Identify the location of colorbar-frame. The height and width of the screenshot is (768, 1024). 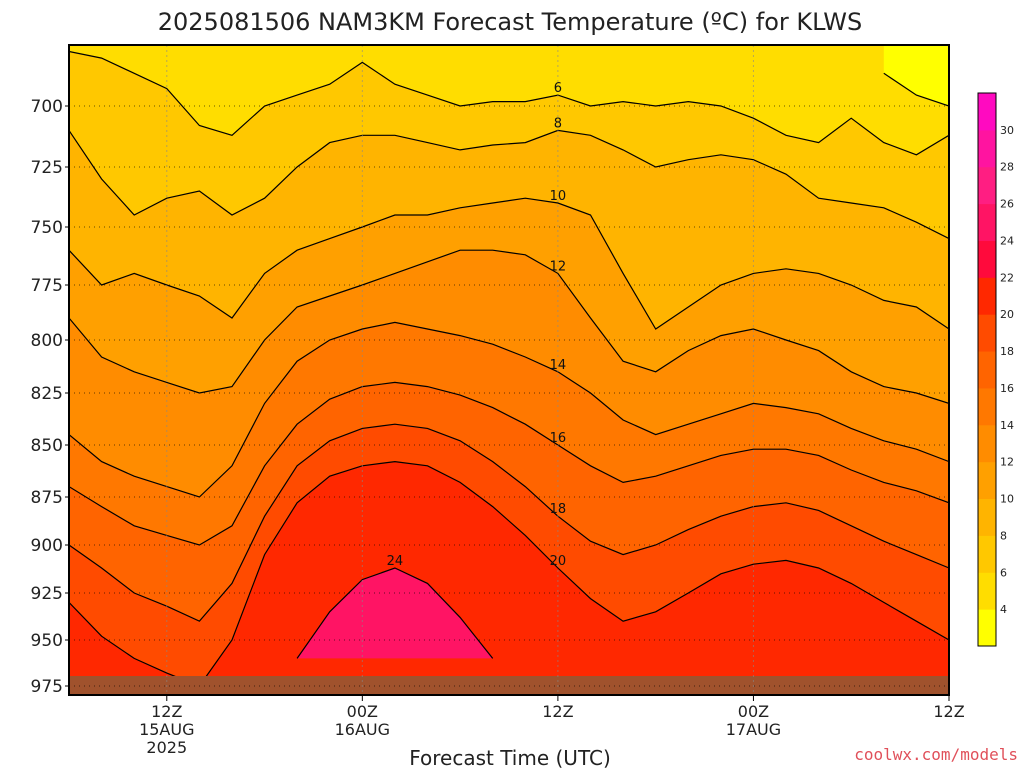
(987, 369).